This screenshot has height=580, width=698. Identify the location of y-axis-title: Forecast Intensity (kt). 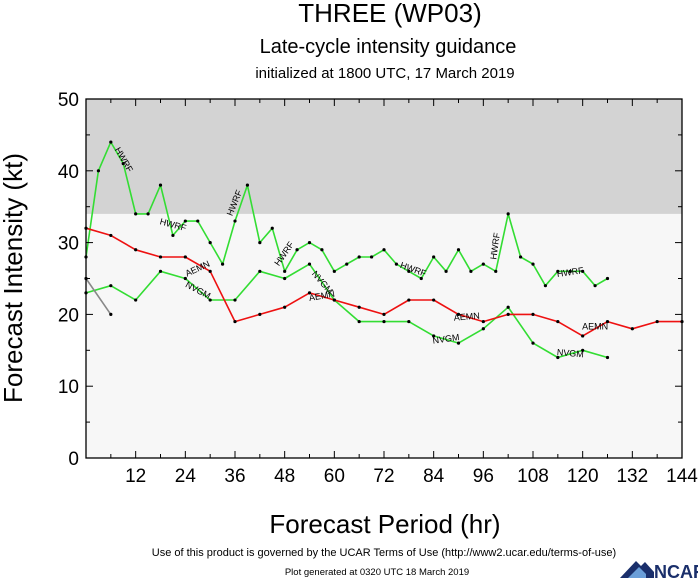
(14, 278).